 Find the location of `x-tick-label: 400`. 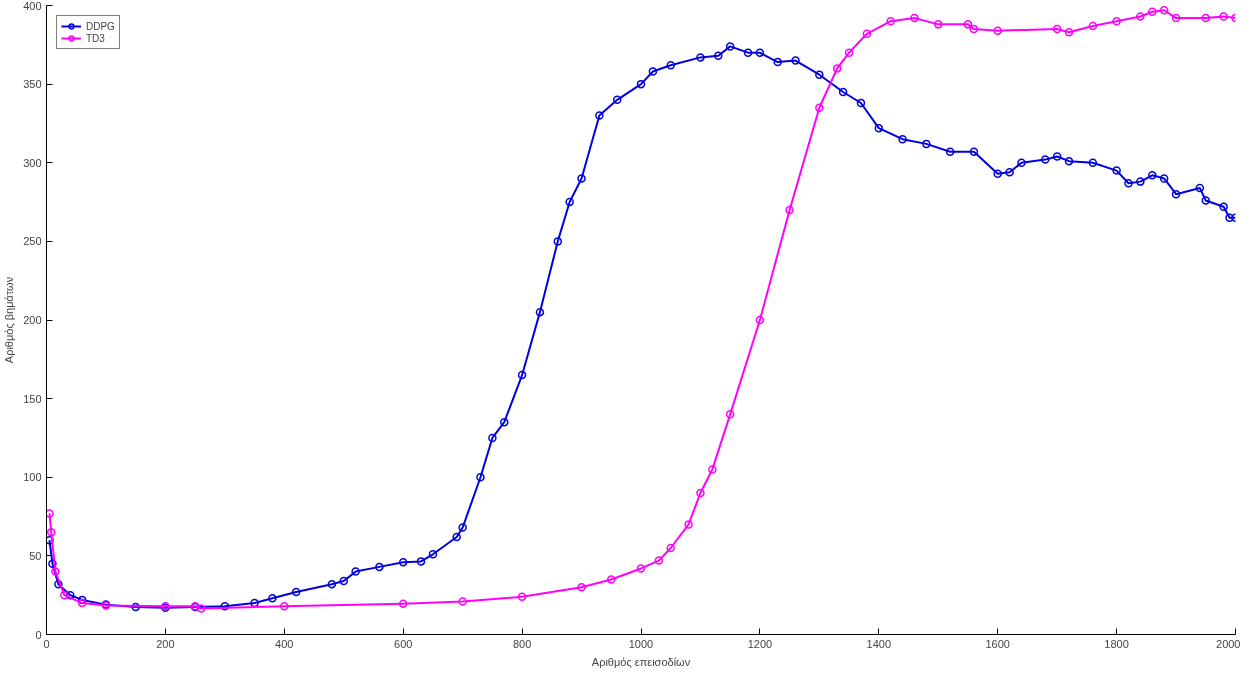

x-tick-label: 400 is located at coordinates (284, 643).